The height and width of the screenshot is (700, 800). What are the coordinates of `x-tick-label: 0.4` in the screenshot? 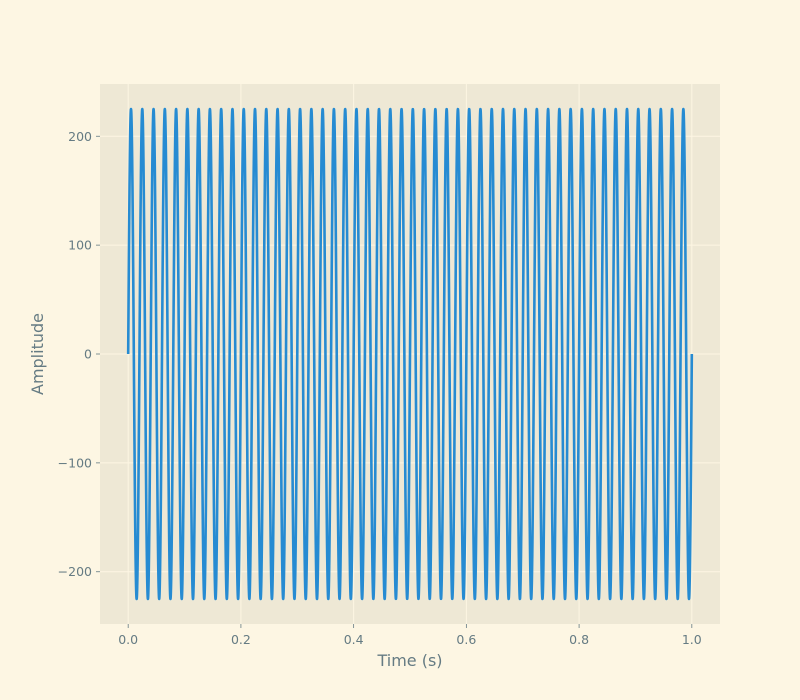 It's located at (354, 639).